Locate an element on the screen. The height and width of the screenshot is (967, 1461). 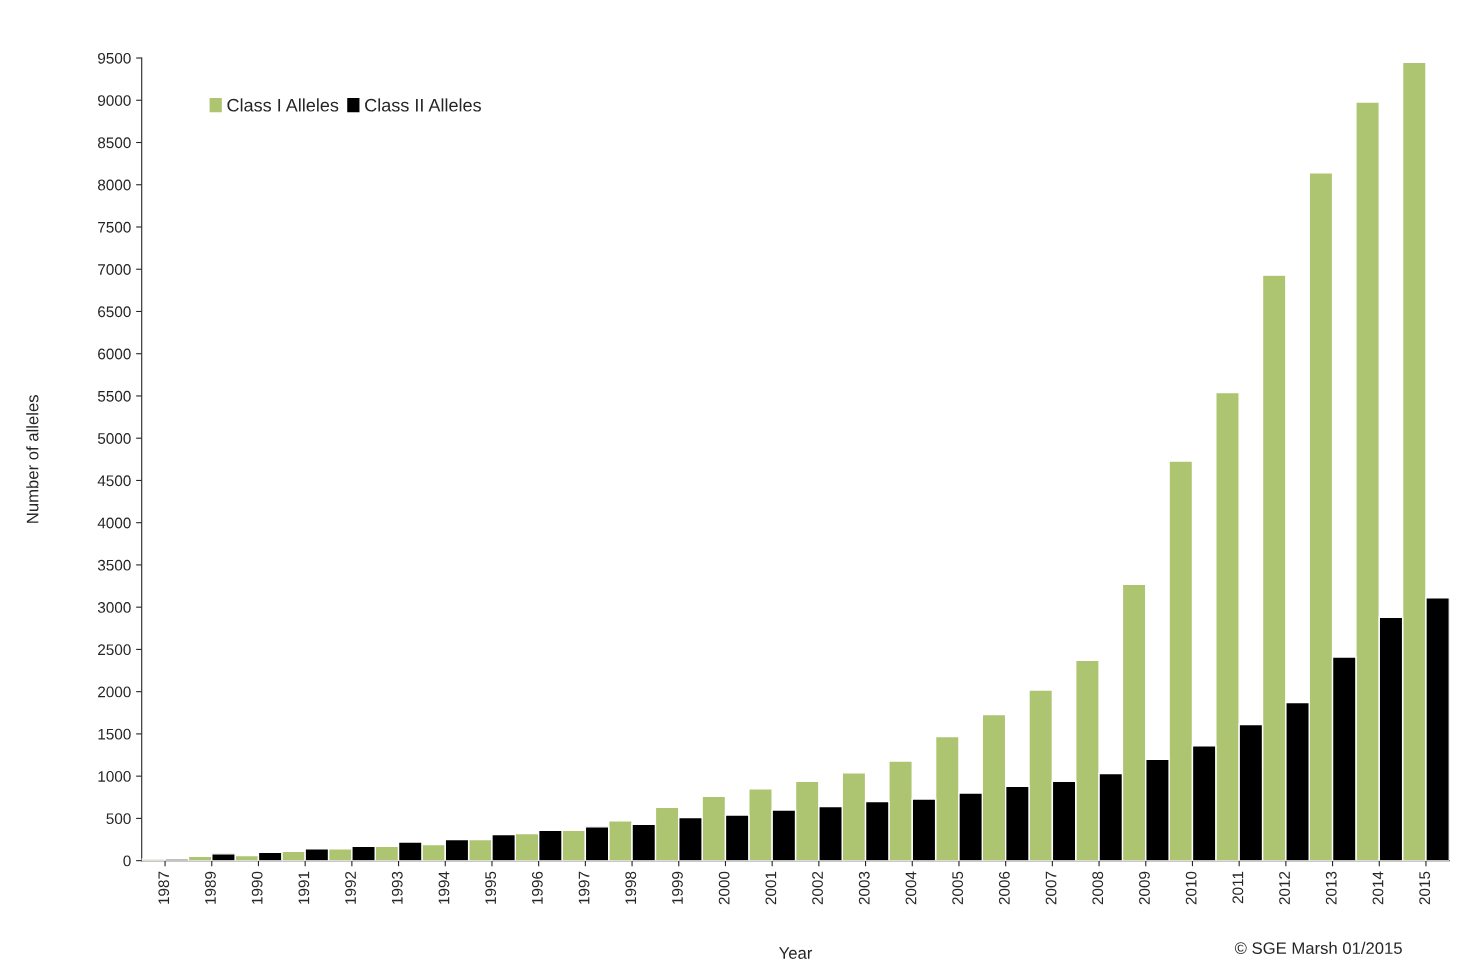
y-tick-label: 9000 is located at coordinates (114, 100).